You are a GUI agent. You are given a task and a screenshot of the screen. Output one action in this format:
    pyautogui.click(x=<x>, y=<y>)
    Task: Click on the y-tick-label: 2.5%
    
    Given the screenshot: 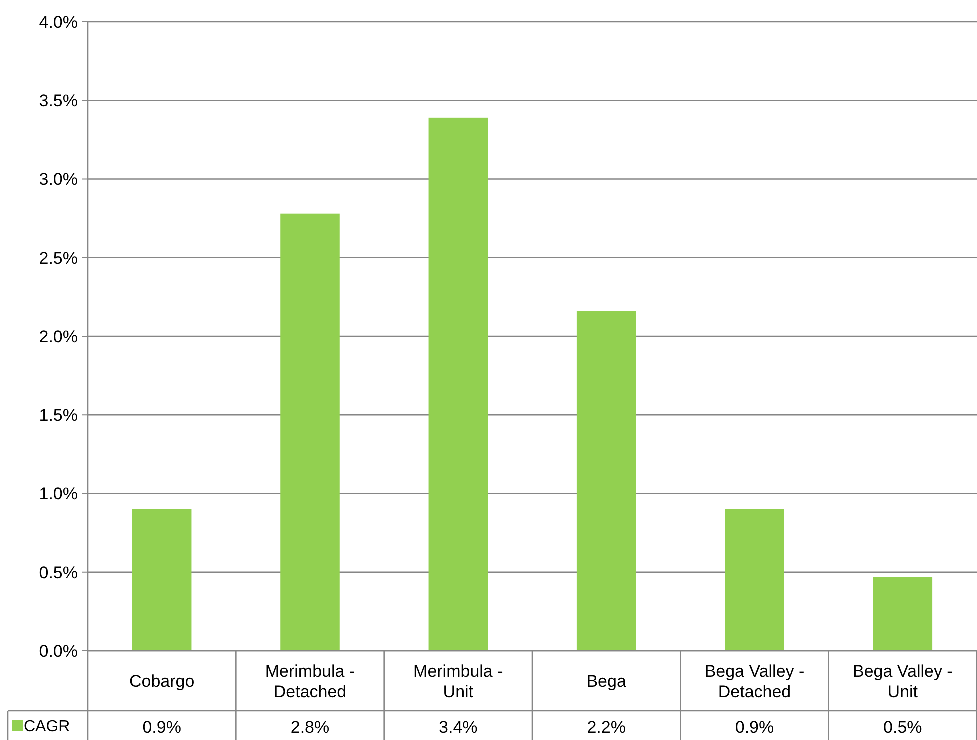 What is the action you would take?
    pyautogui.click(x=58, y=258)
    